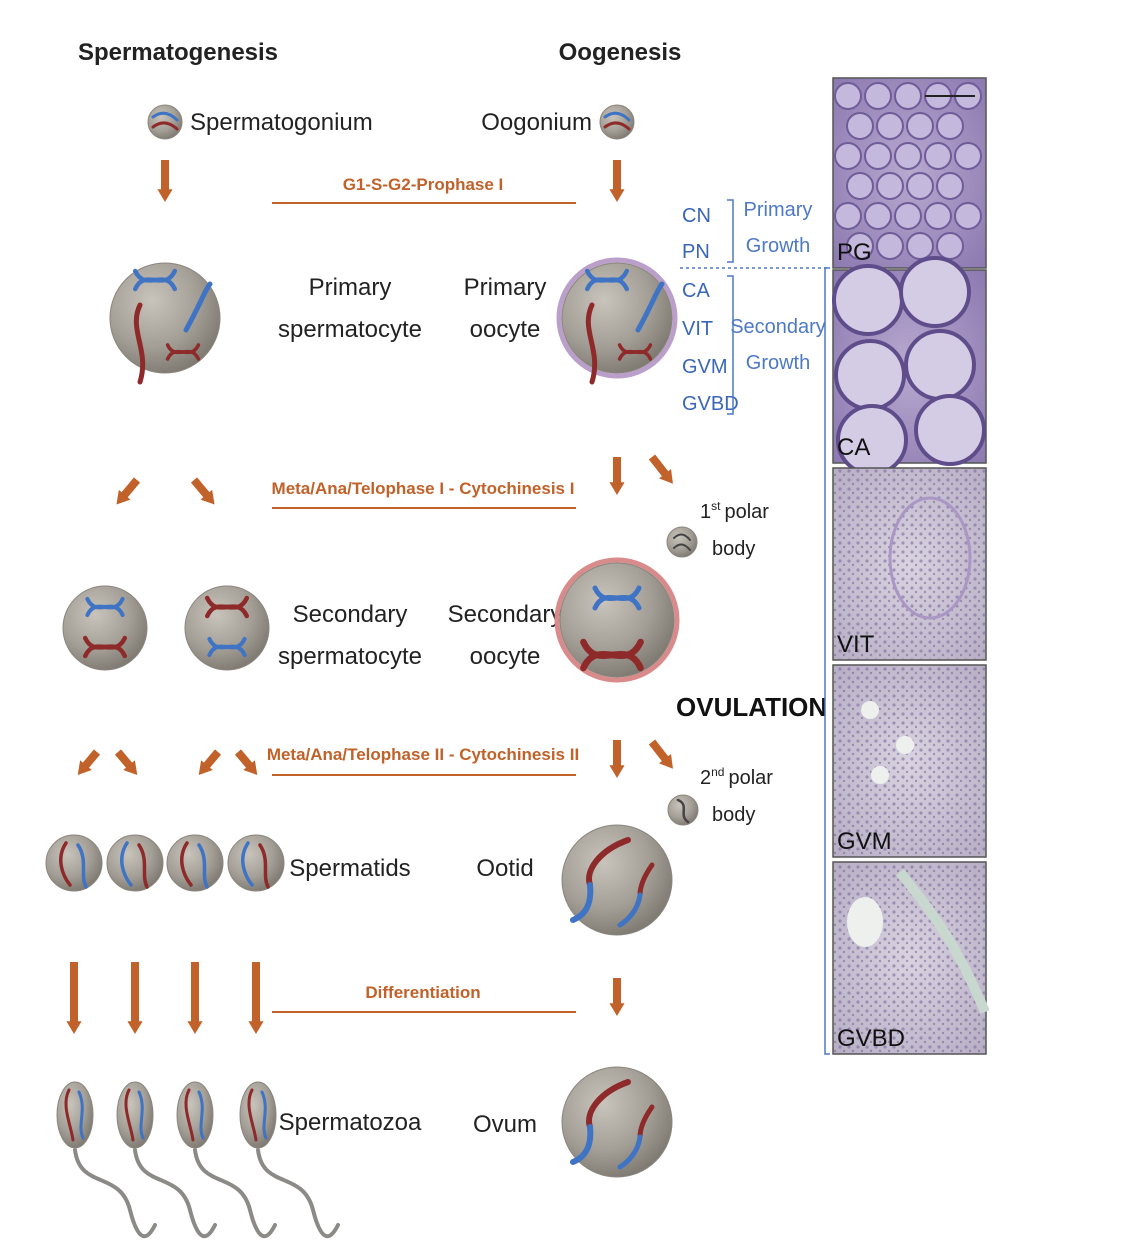  Describe the element at coordinates (683, 811) in the screenshot. I see `second-polar-body-chrom` at that location.